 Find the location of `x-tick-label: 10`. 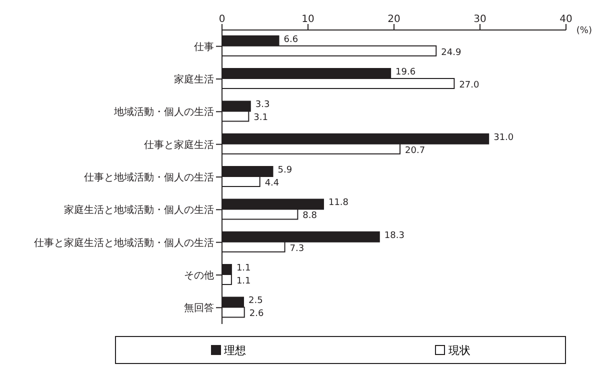

x-tick-label: 10 is located at coordinates (308, 19).